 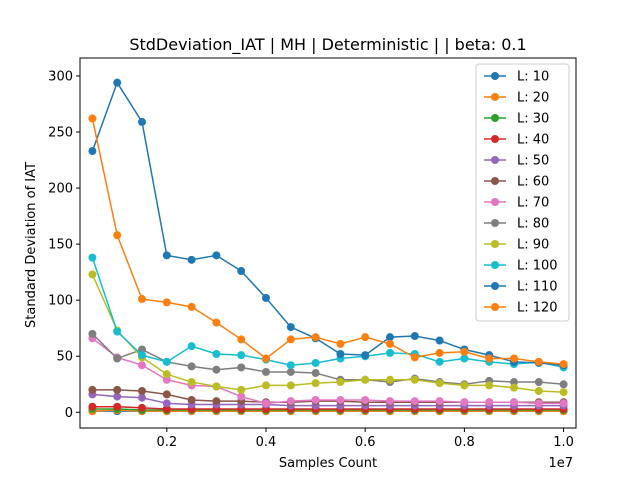 What do you see at coordinates (166, 442) in the screenshot?
I see `x-tick-label: 0.2` at bounding box center [166, 442].